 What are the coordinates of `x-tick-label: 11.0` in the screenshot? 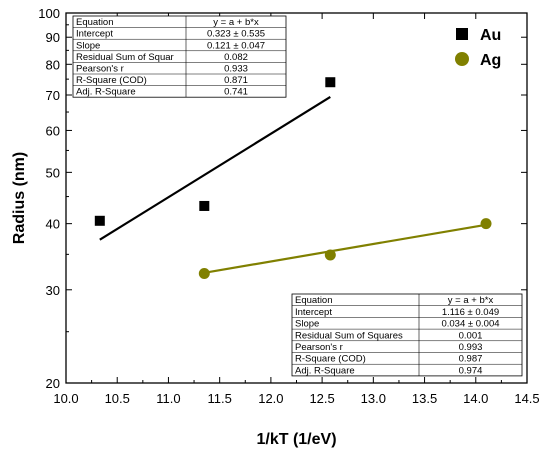 It's located at (168, 398).